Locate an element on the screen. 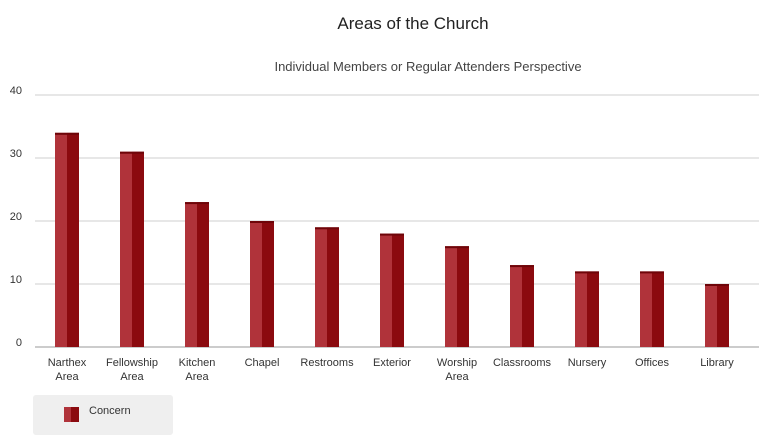 The image size is (759, 444). x-tick-label: Fellowship Area is located at coordinates (132, 370).